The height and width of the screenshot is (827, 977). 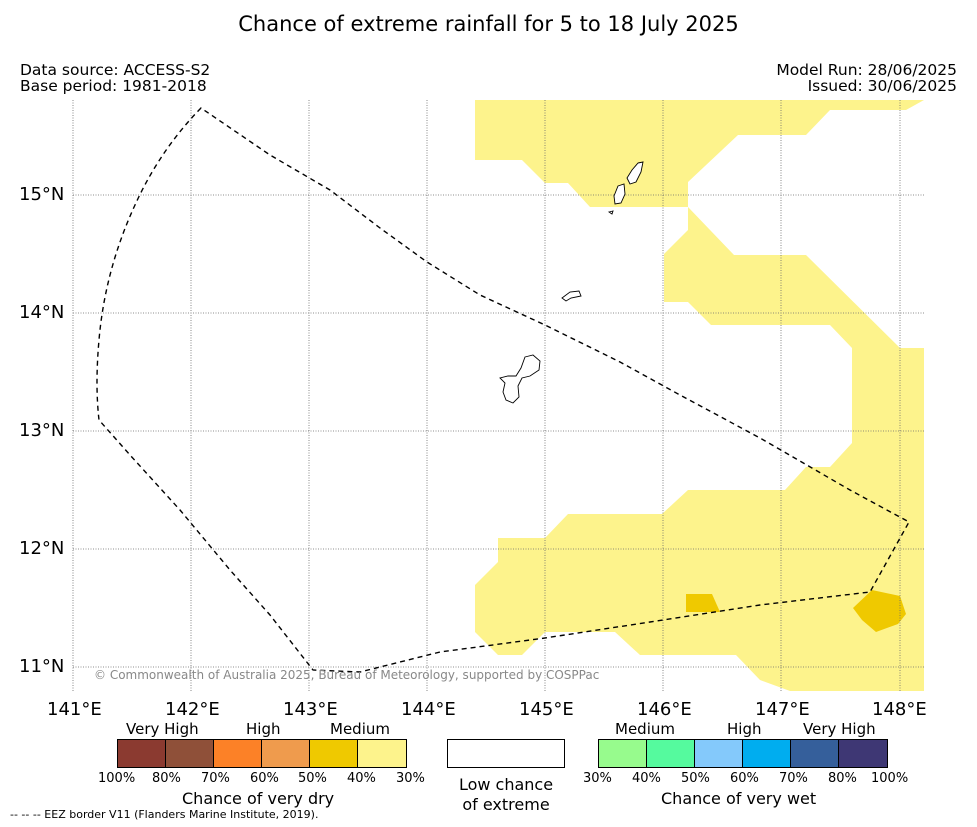 I want to click on wet-tick-100: 100%, so click(x=890, y=778).